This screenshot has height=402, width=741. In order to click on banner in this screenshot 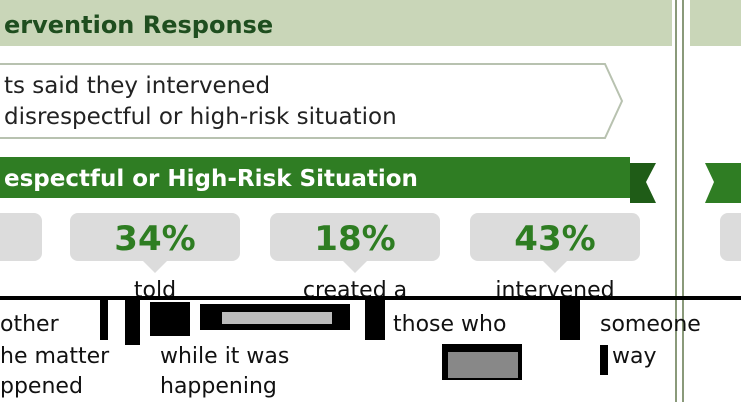, I will do `click(315, 177)`.